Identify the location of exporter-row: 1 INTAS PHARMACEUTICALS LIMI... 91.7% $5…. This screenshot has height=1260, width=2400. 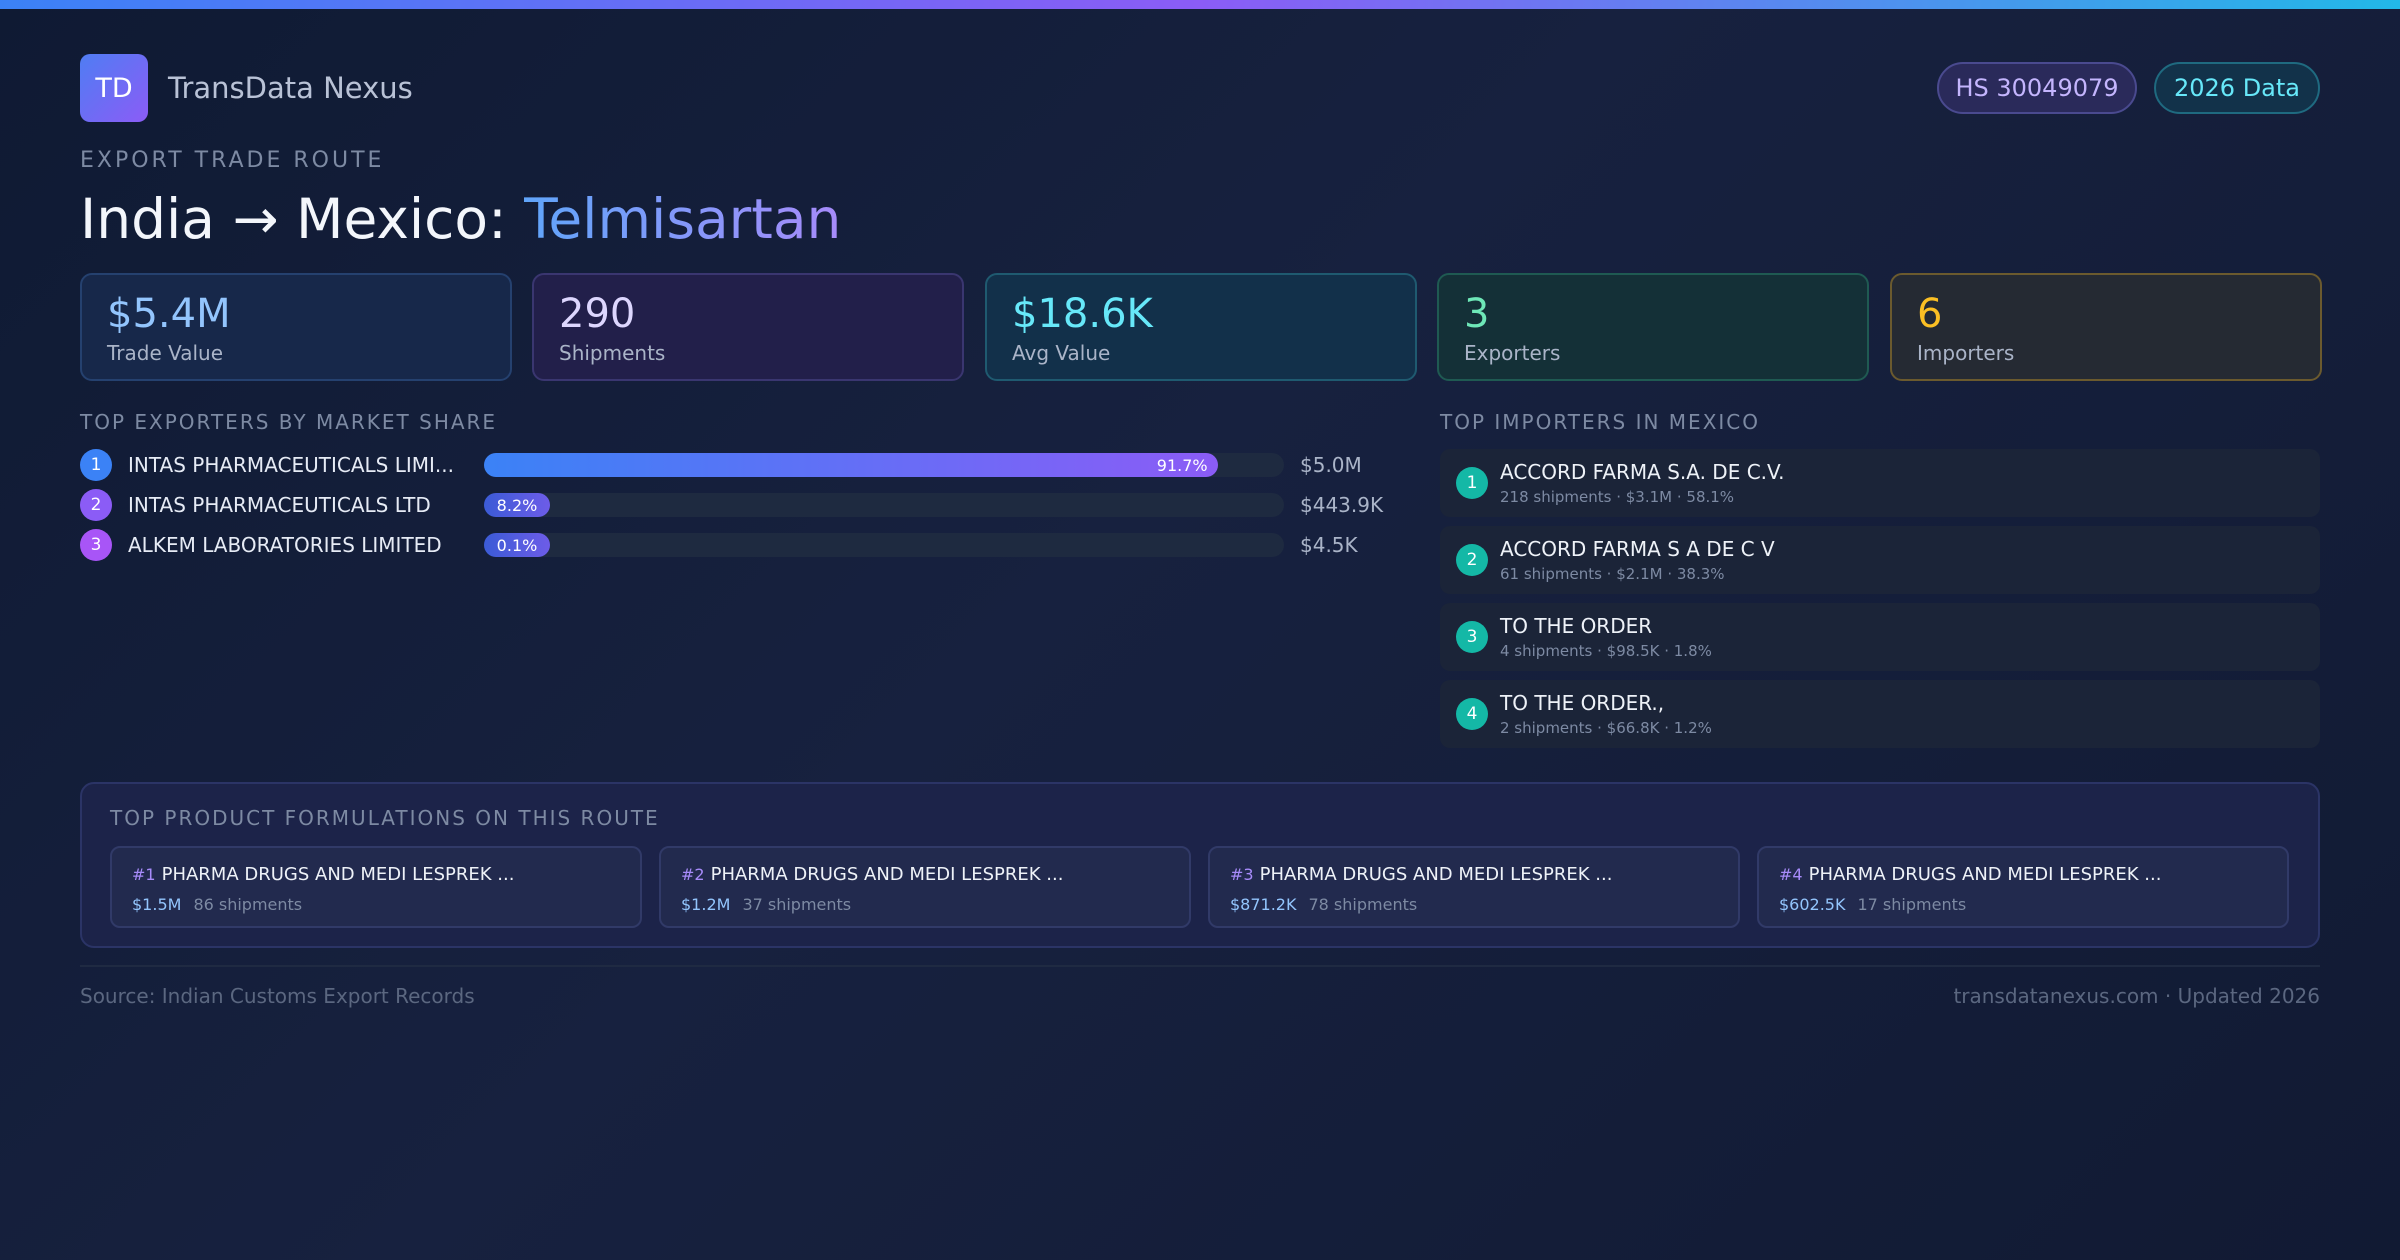
(750, 465).